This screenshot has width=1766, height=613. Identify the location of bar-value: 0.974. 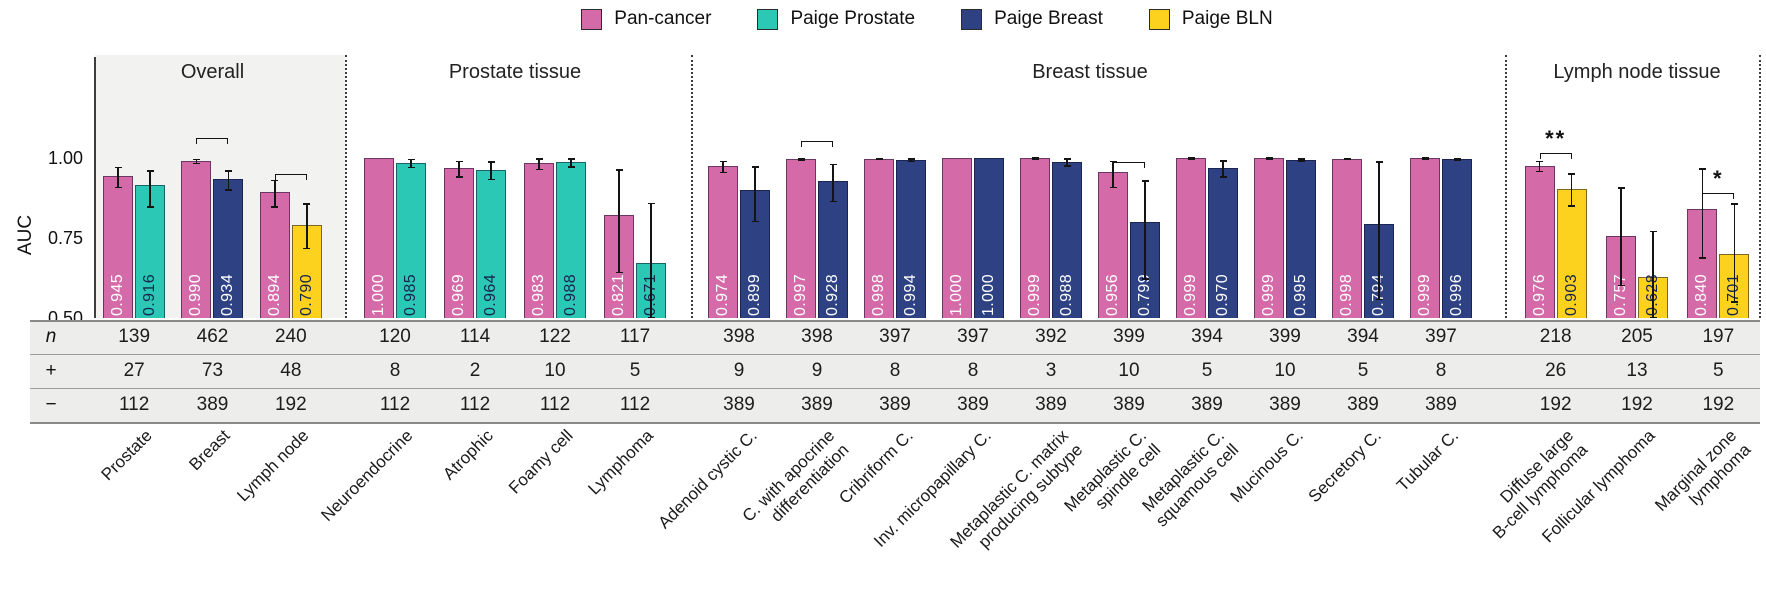
(722, 294).